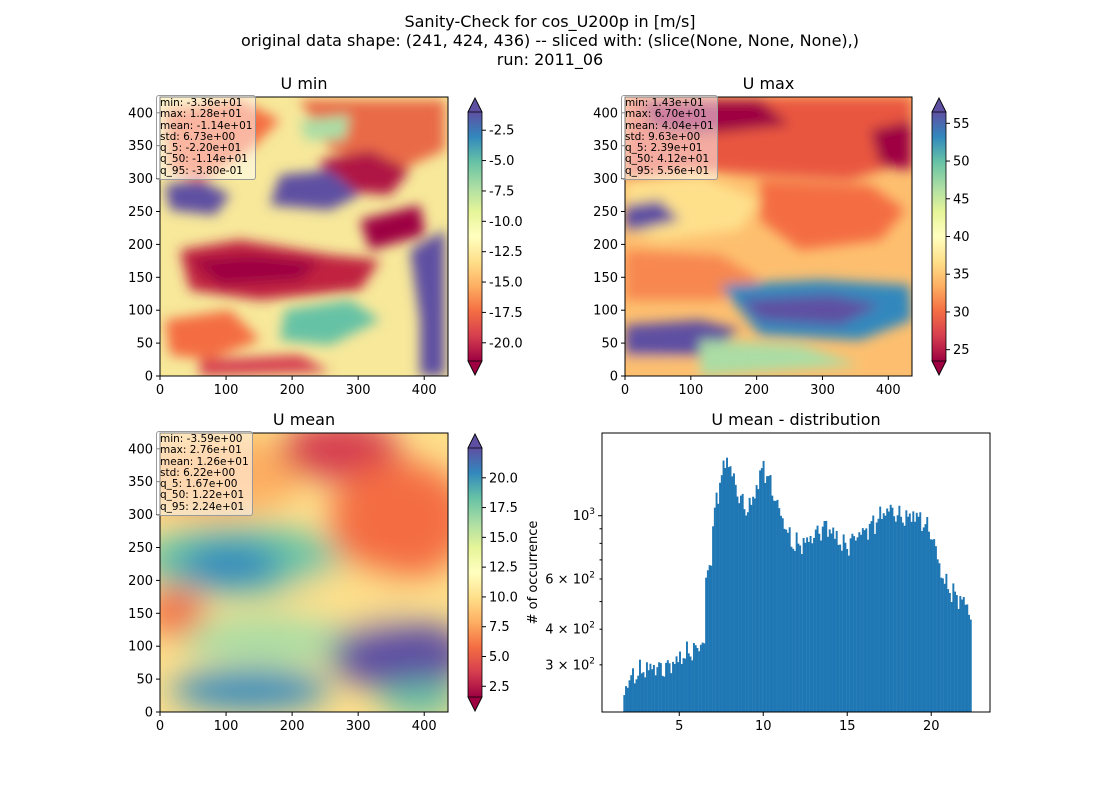 Image resolution: width=1100 pixels, height=800 pixels. Describe the element at coordinates (499, 627) in the screenshot. I see `colorbar-tick-label: 7.5` at that location.